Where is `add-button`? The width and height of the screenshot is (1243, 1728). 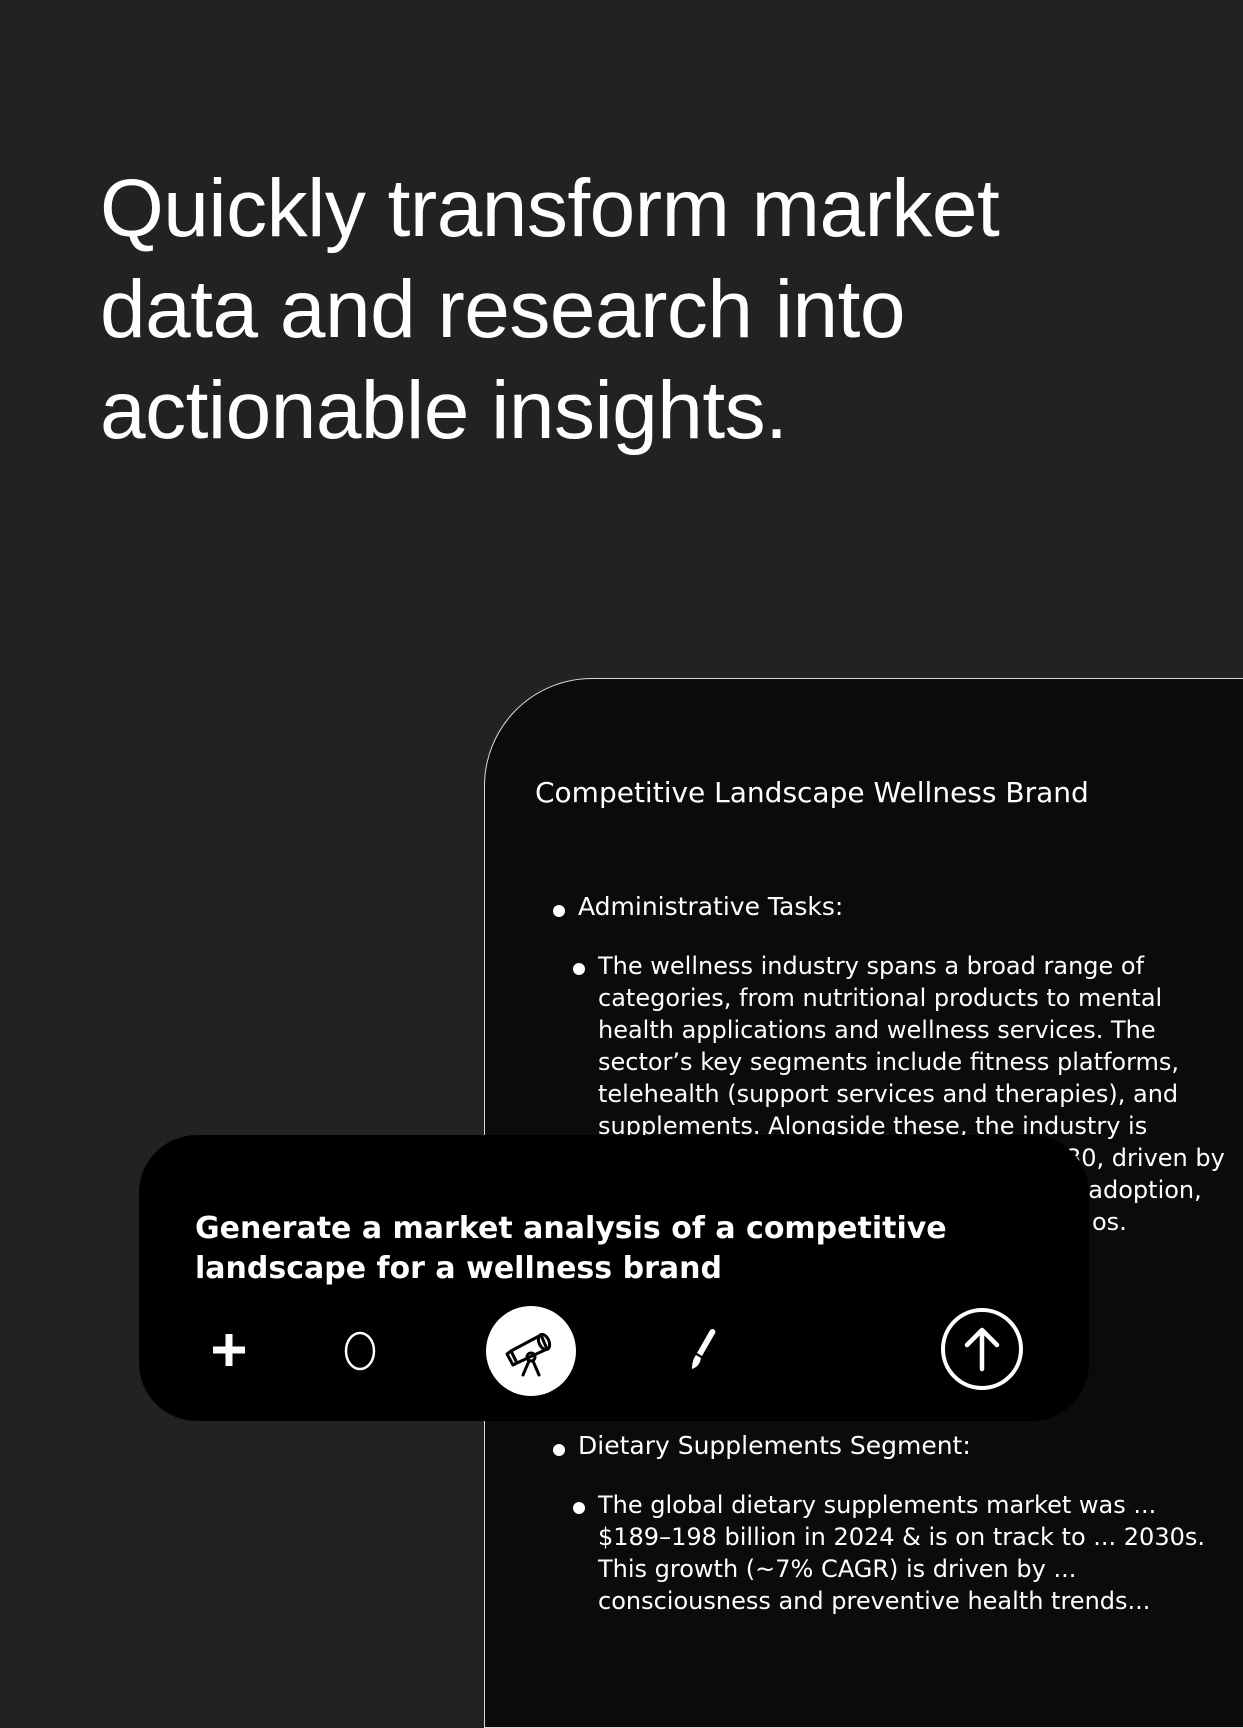
add-button is located at coordinates (229, 1350).